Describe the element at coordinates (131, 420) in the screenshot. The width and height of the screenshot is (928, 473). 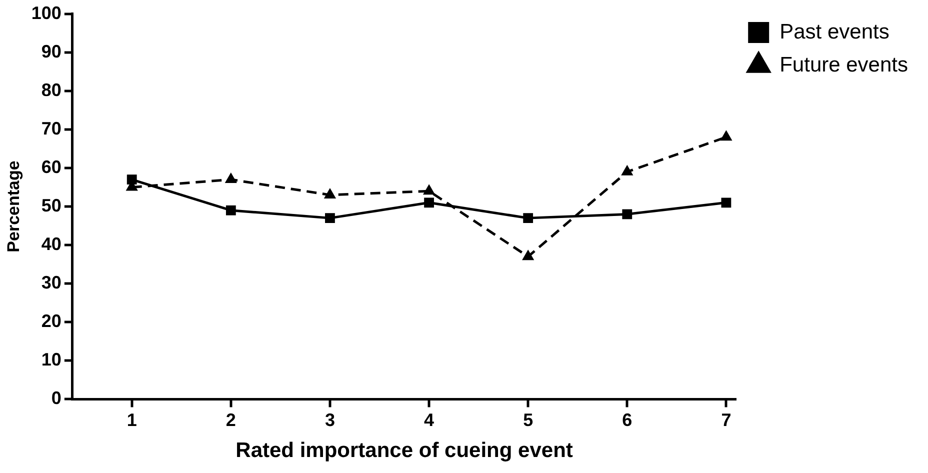
I see `x-tick-label: 1` at that location.